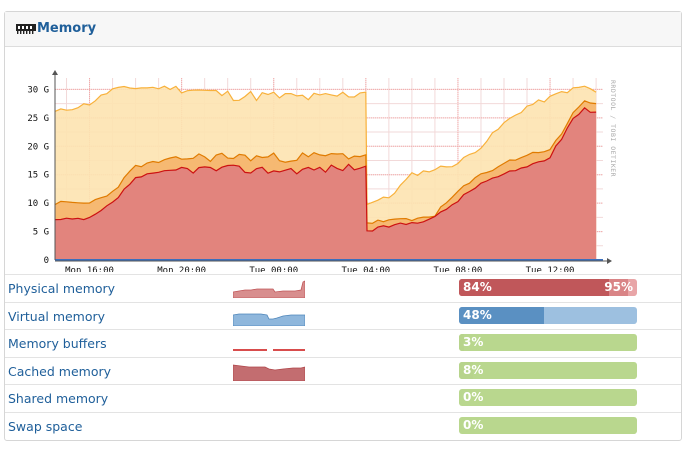 Image resolution: width=690 pixels, height=455 pixels. What do you see at coordinates (618, 287) in the screenshot?
I see `usage-total-percent: 95%` at bounding box center [618, 287].